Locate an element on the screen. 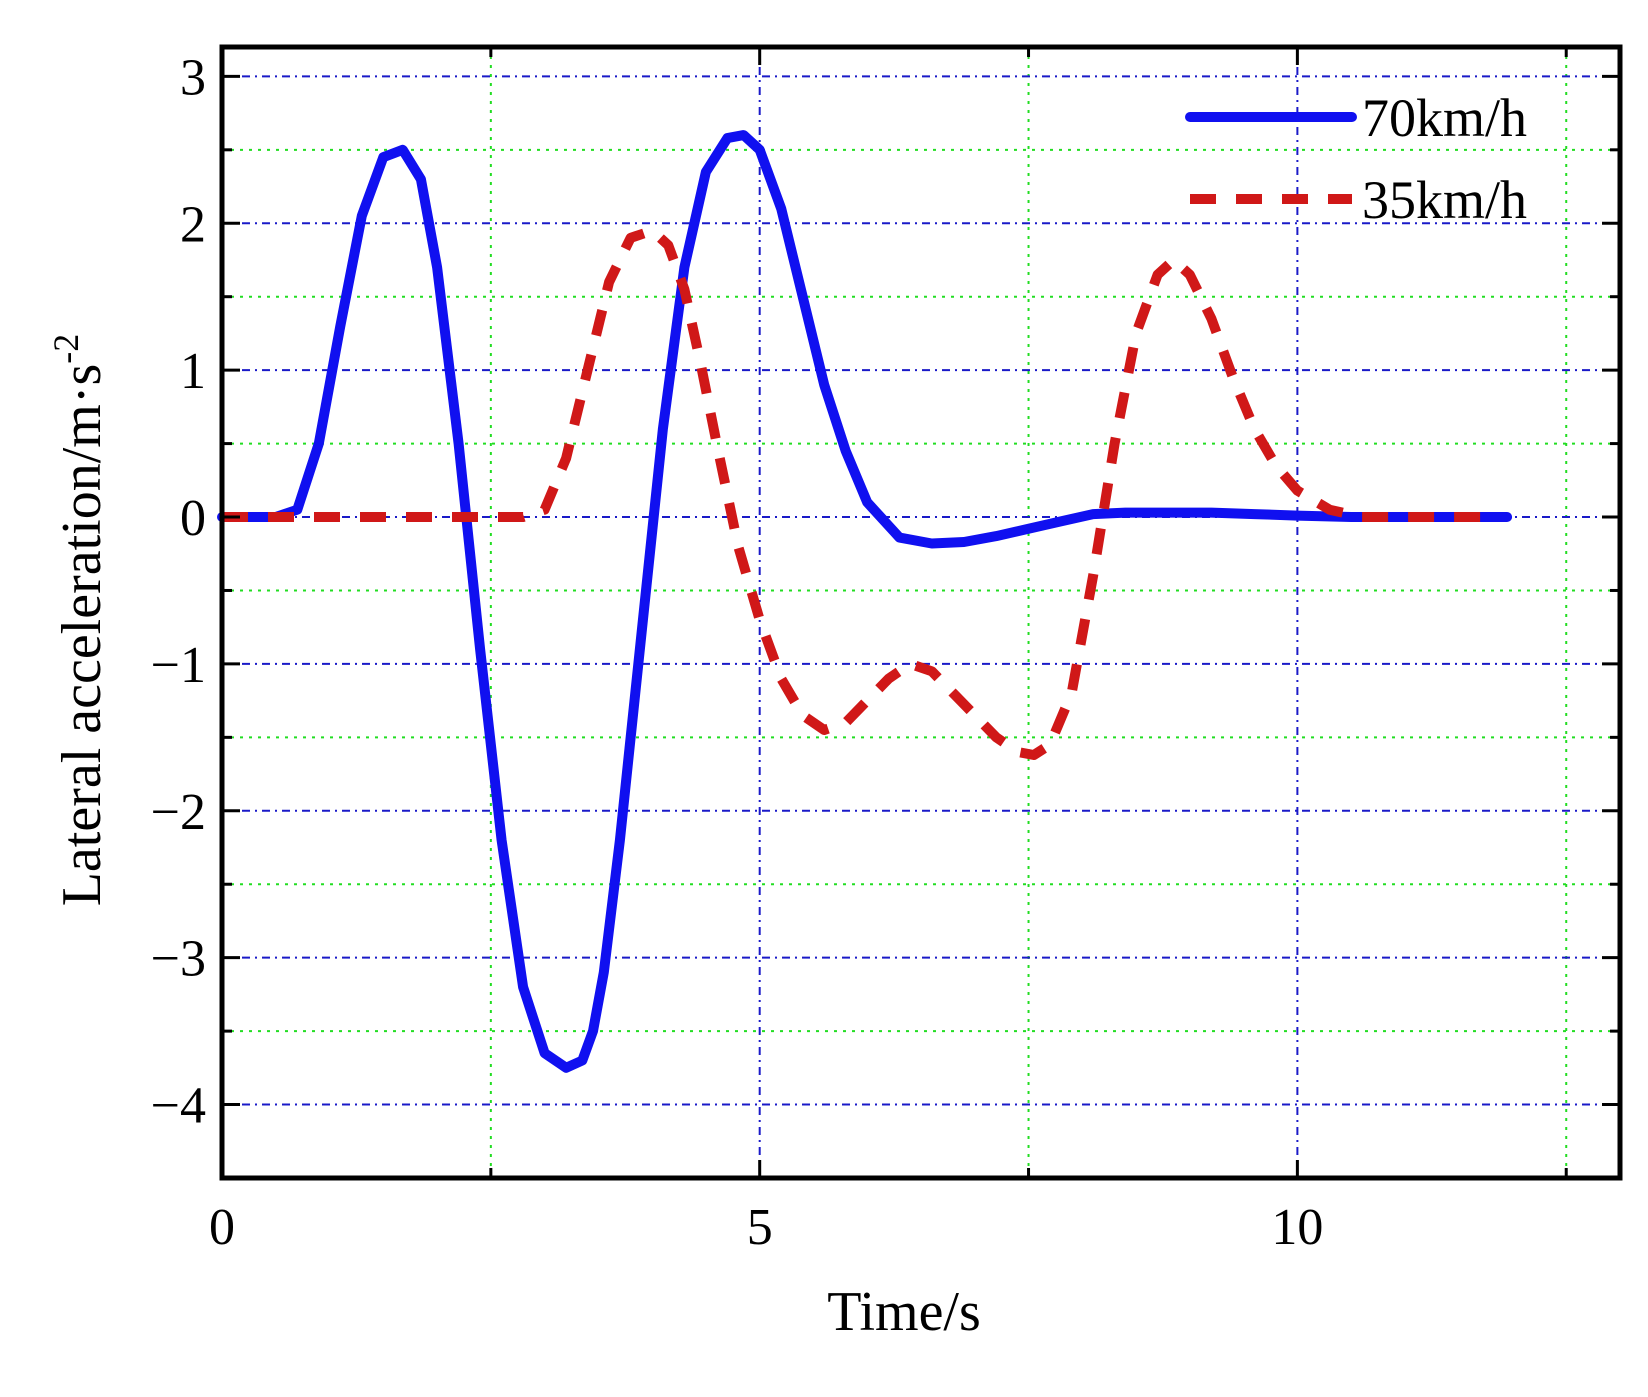  y-tick-label-0: 3 is located at coordinates (193, 77).